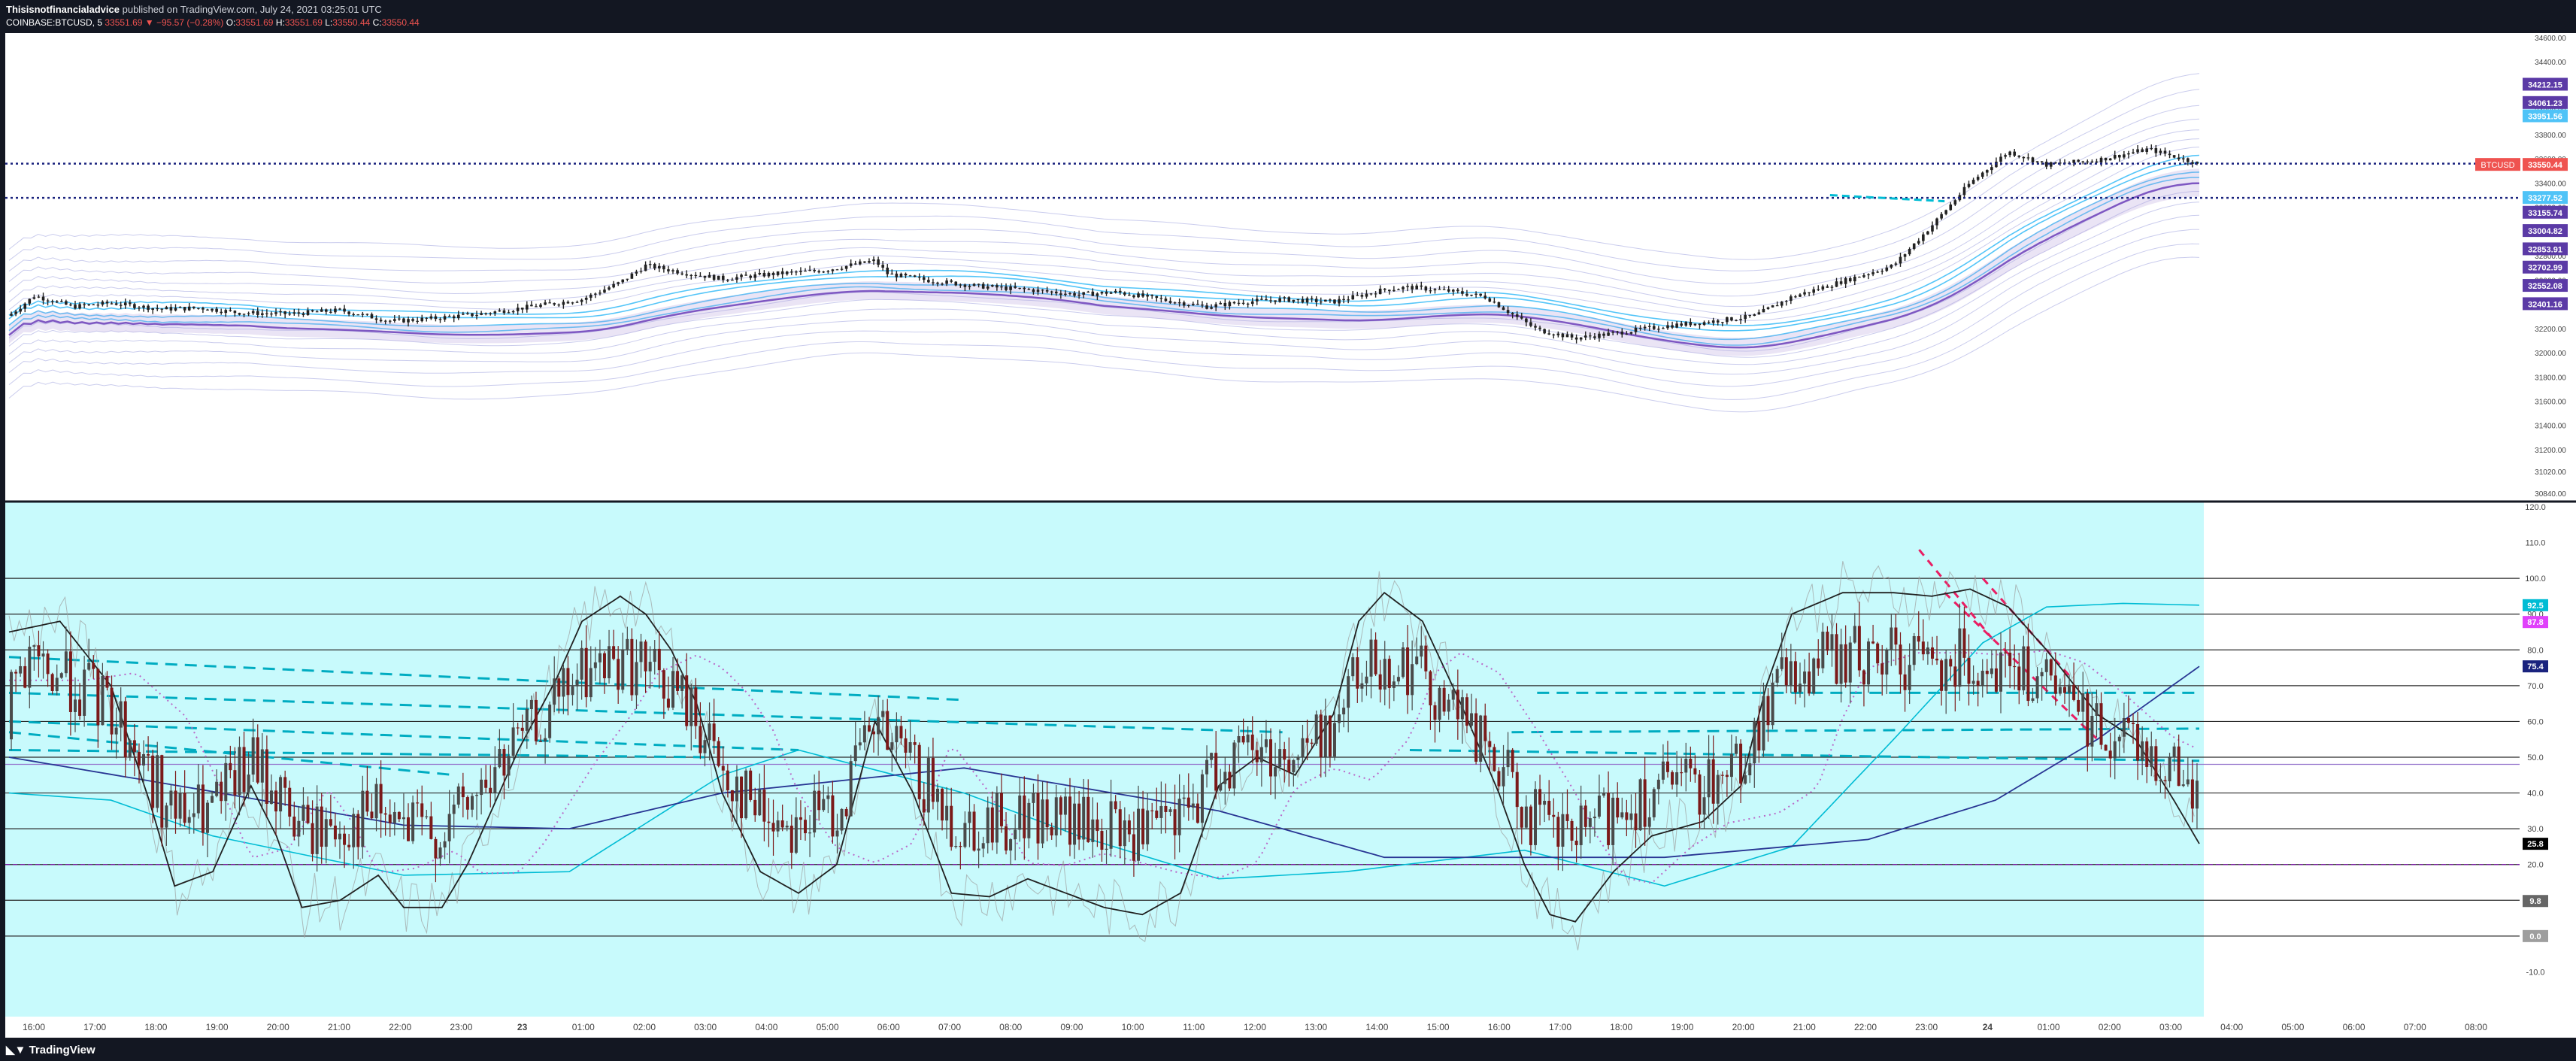 This screenshot has width=2576, height=1061. Describe the element at coordinates (329, 22) in the screenshot. I see `low-label: L:` at that location.